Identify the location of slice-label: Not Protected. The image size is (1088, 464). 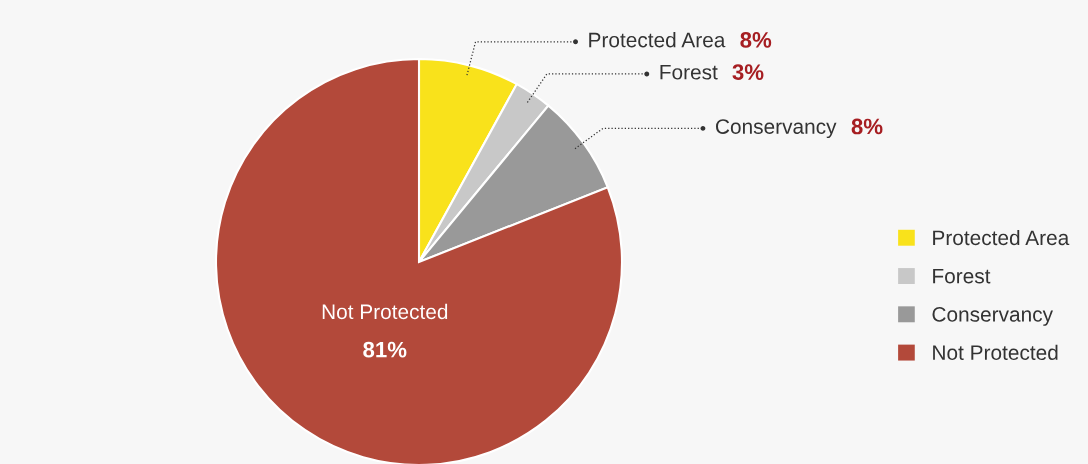
(385, 311).